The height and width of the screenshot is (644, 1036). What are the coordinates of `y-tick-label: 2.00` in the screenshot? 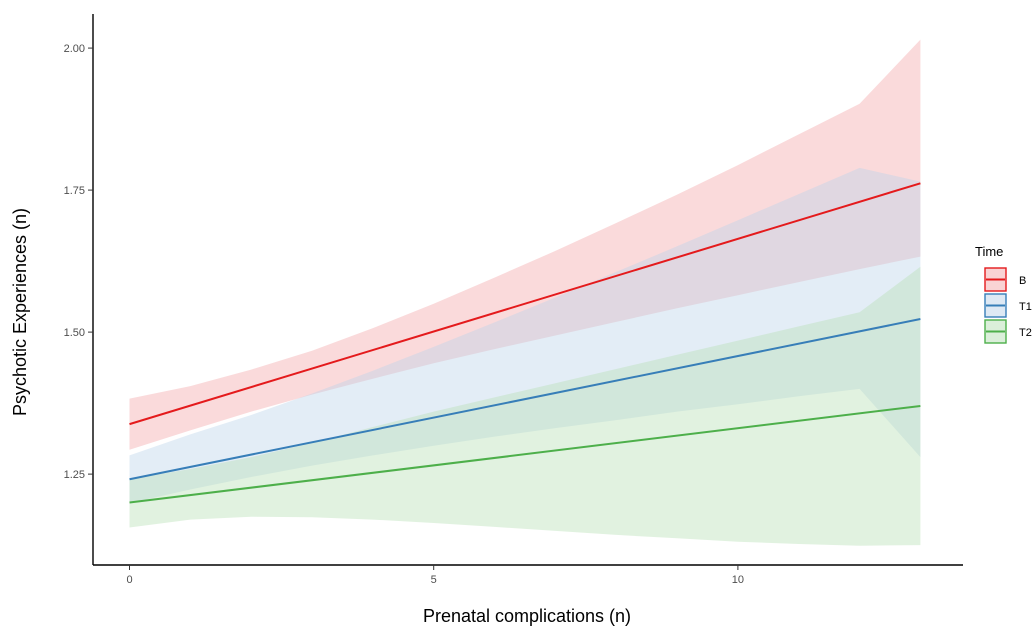 It's located at (74, 49).